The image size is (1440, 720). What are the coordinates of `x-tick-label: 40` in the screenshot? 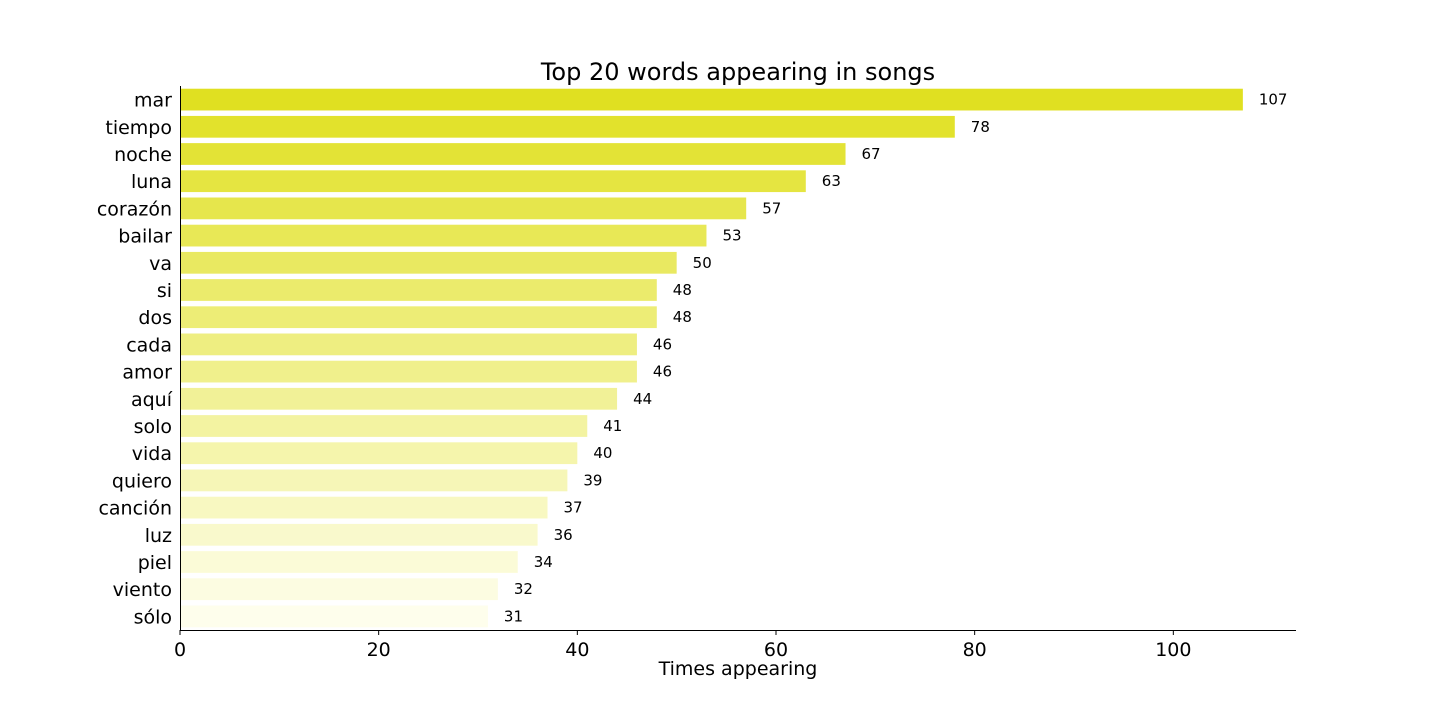 It's located at (577, 650).